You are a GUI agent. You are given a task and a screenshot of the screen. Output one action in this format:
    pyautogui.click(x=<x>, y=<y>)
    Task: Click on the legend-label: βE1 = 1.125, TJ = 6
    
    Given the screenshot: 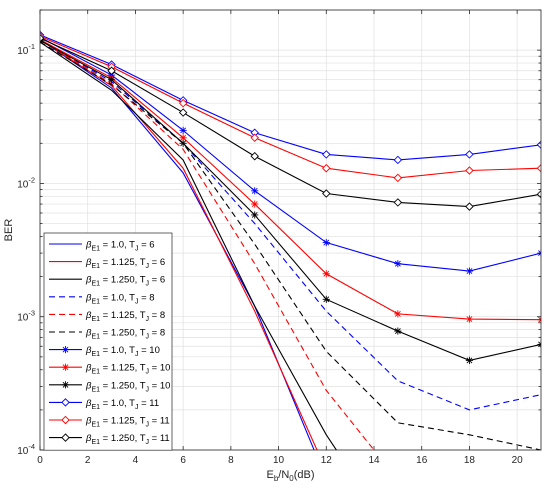 What is the action you would take?
    pyautogui.click(x=125, y=263)
    